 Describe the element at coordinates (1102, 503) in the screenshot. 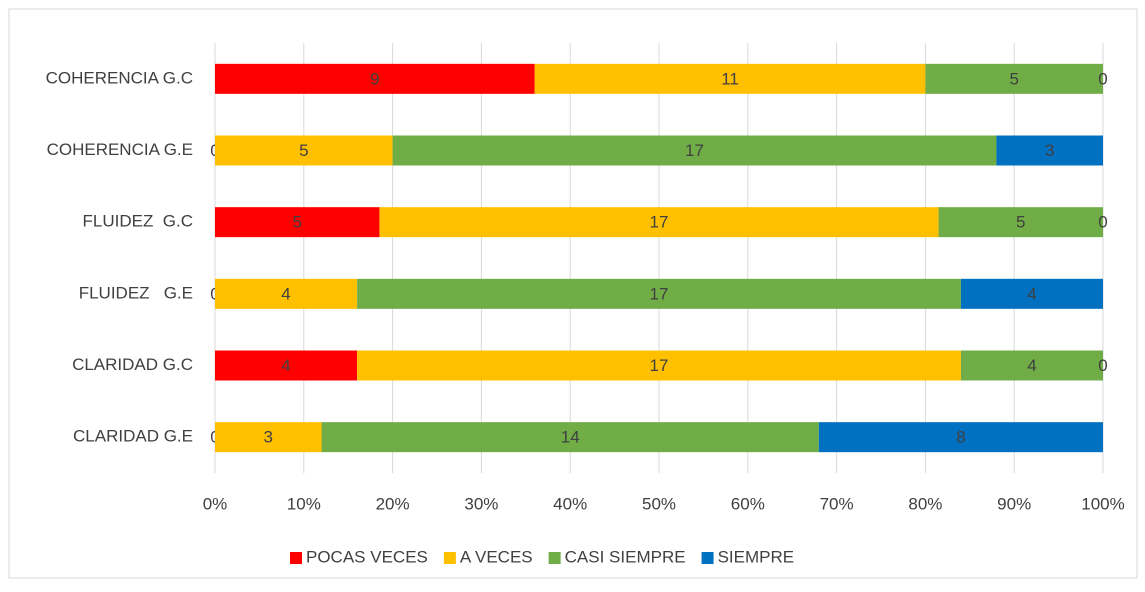

I see `x-tick-label: 100%` at that location.